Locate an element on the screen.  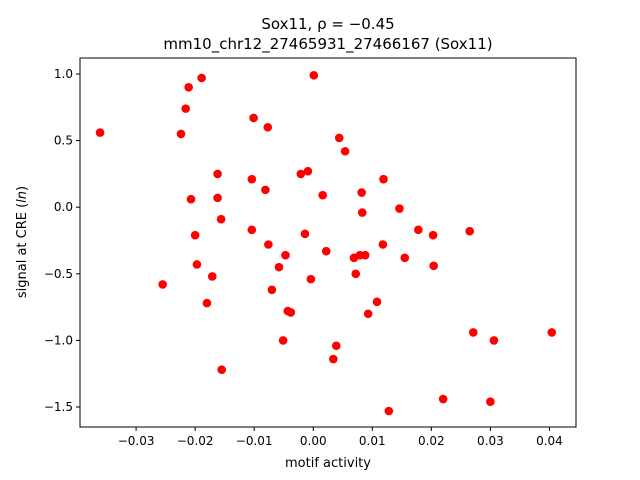
x-tick-label: 0.01 is located at coordinates (372, 441).